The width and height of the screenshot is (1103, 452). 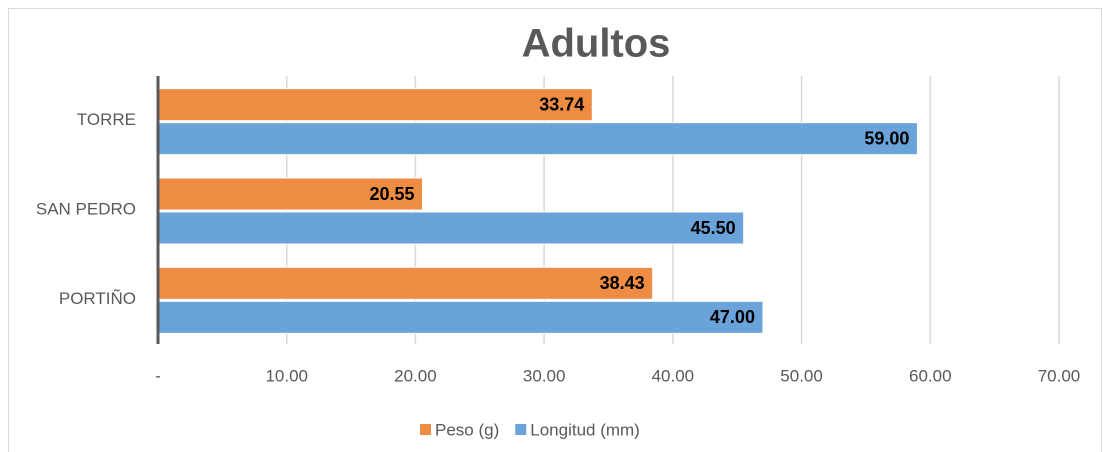 What do you see at coordinates (596, 44) in the screenshot?
I see `chart-title: Adultos` at bounding box center [596, 44].